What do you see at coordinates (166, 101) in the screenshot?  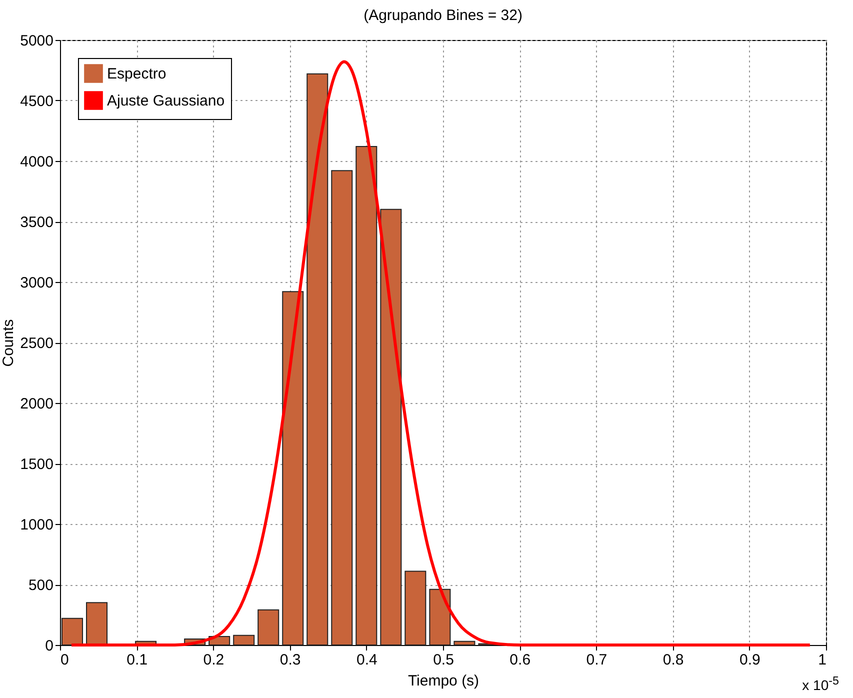 I see `legend-label: Ajuste Gaussiano` at bounding box center [166, 101].